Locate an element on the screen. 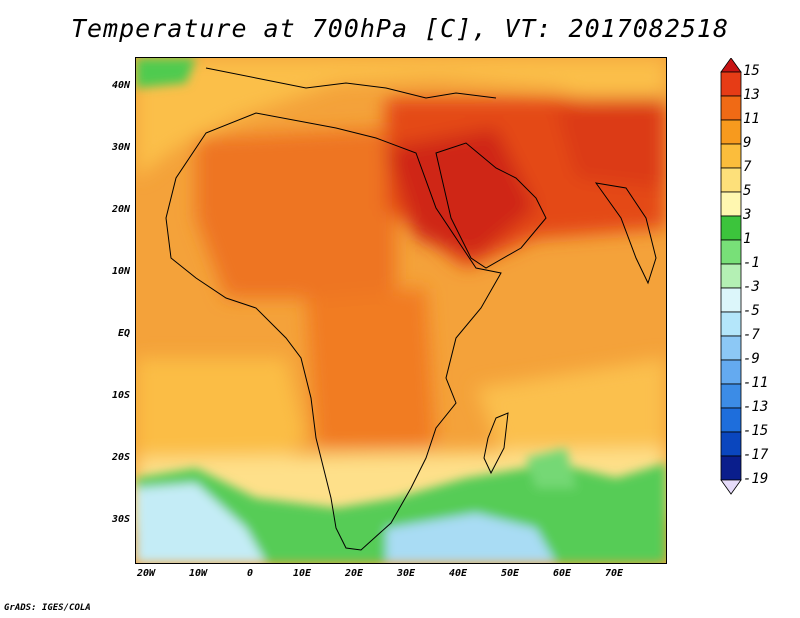 The image size is (800, 618). colorbar-label: 15 is located at coordinates (751, 71).